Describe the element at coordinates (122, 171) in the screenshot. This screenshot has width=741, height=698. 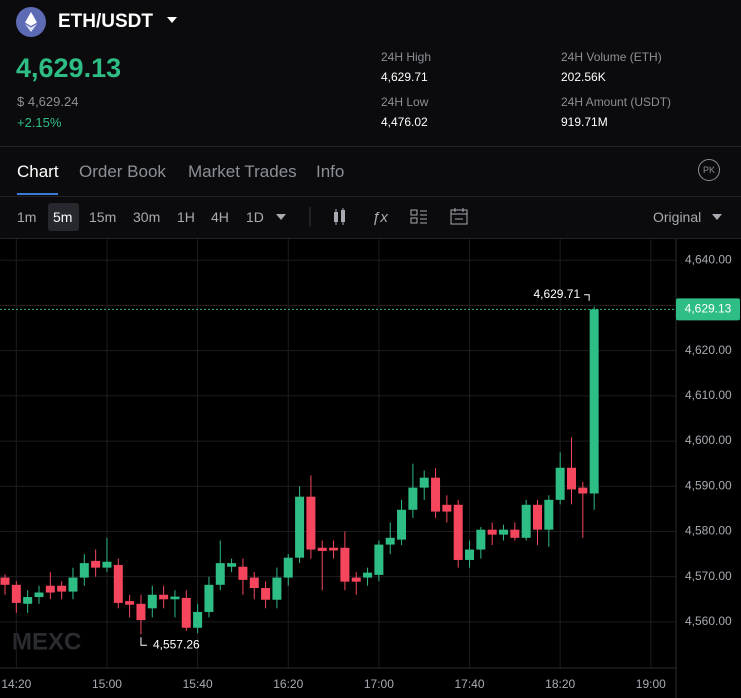
I see `tab: Order Book` at that location.